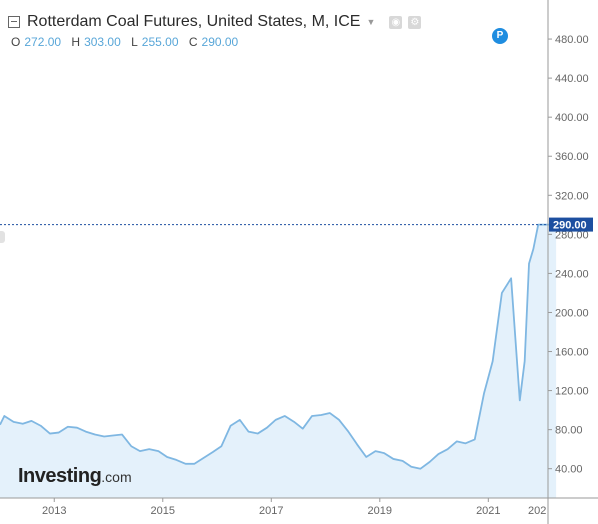  Describe the element at coordinates (572, 157) in the screenshot. I see `y-tick-label: 360.00` at that location.